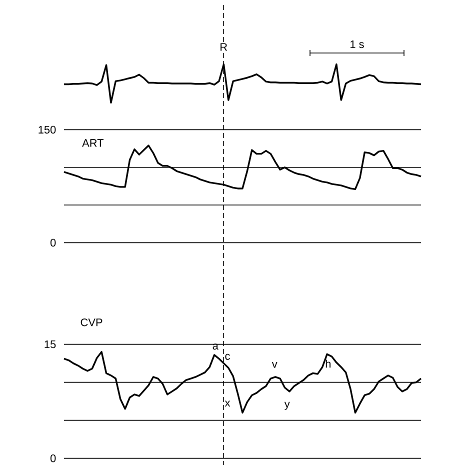 The width and height of the screenshot is (455, 476). Describe the element at coordinates (287, 406) in the screenshot. I see `annotation: y` at that location.